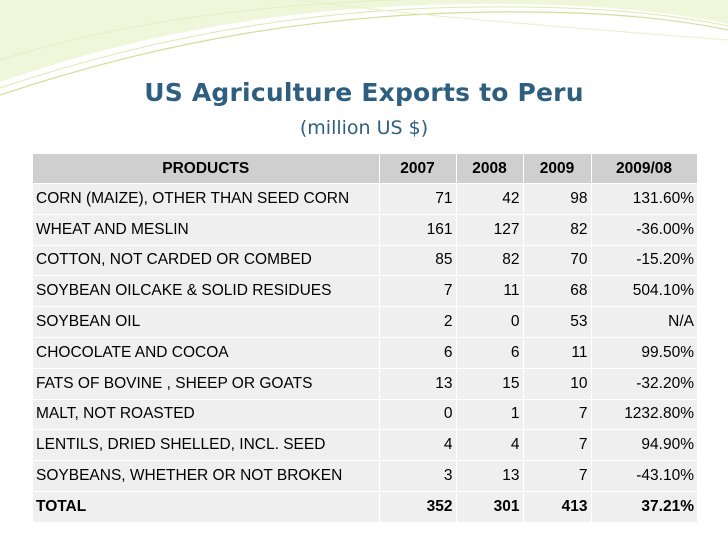 The height and width of the screenshot is (546, 728). What do you see at coordinates (643, 291) in the screenshot?
I see `value-change: 504.10%` at bounding box center [643, 291].